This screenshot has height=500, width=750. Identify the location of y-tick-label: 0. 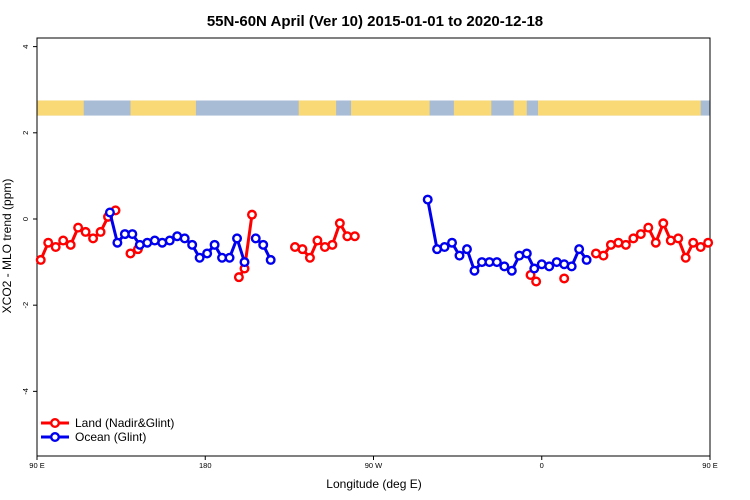
(25, 219).